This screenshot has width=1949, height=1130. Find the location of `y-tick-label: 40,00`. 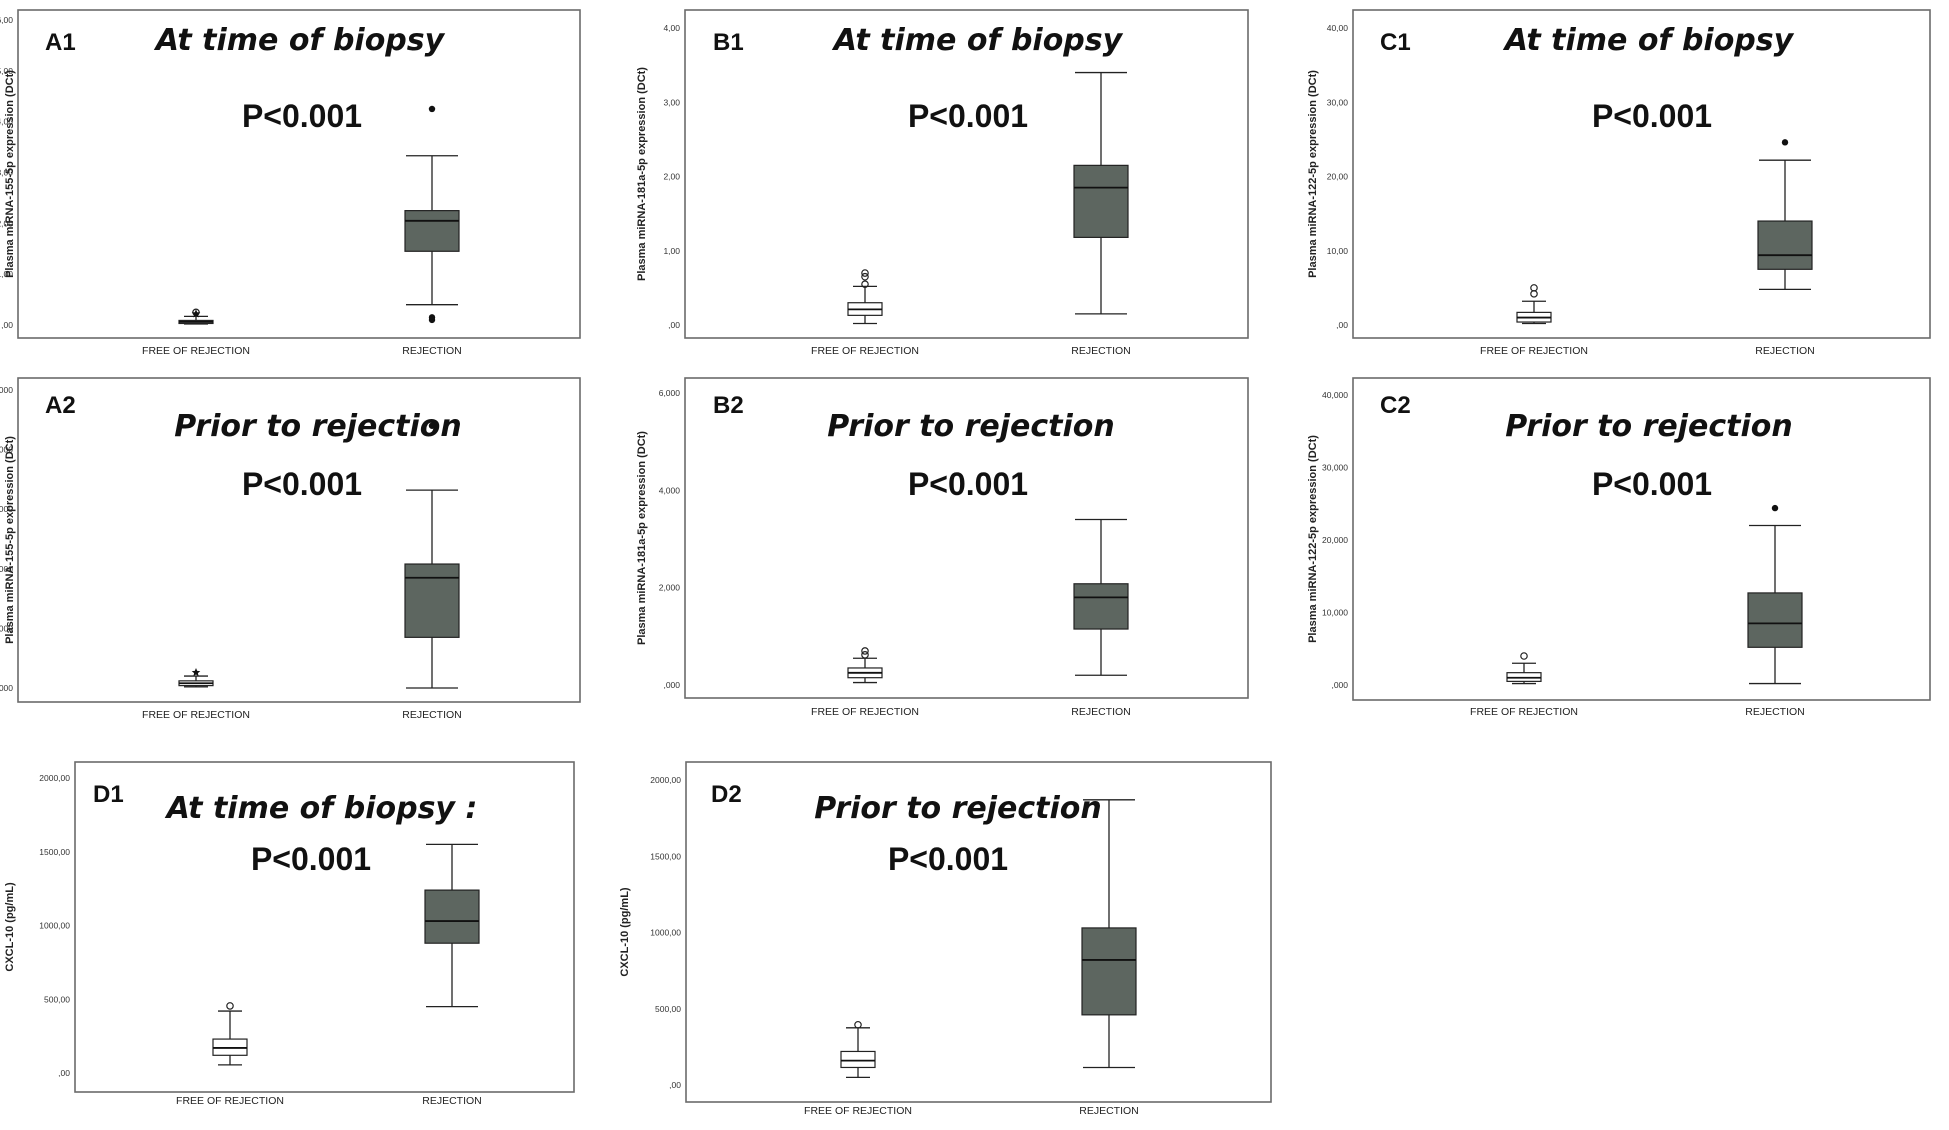

y-tick-label: 40,00 is located at coordinates (1338, 28).